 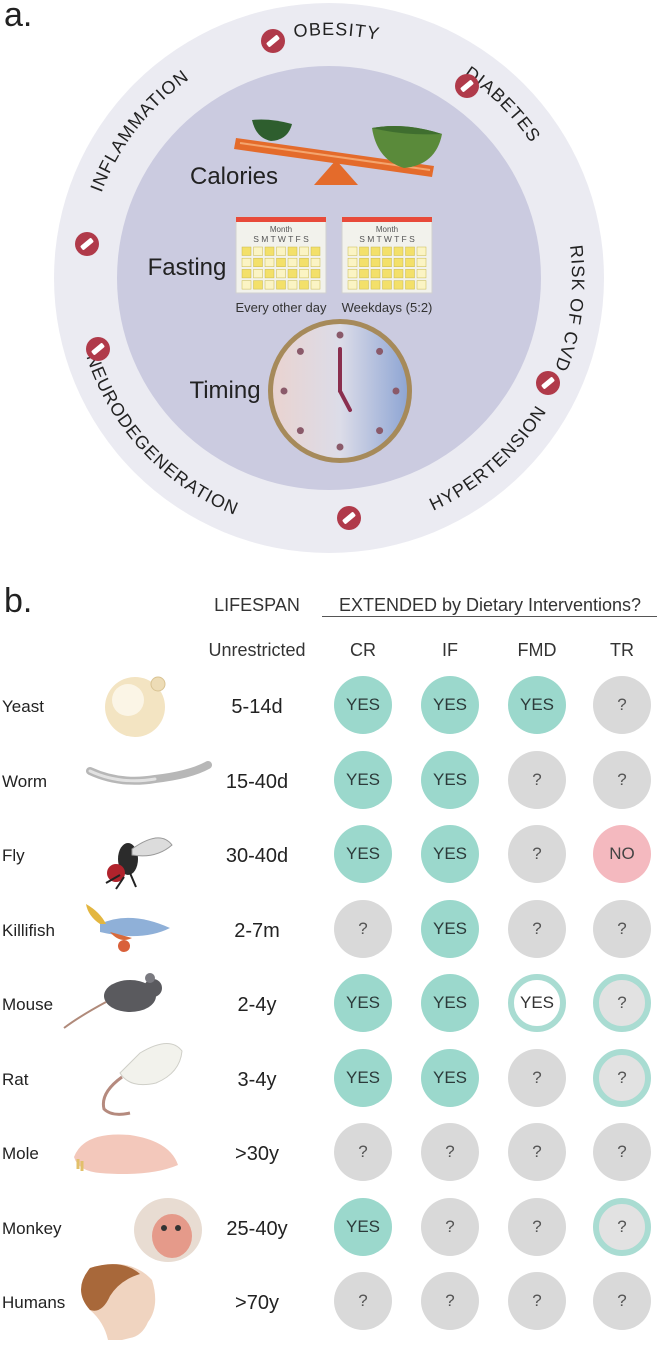 I want to click on species-label: Worm, so click(x=25, y=781).